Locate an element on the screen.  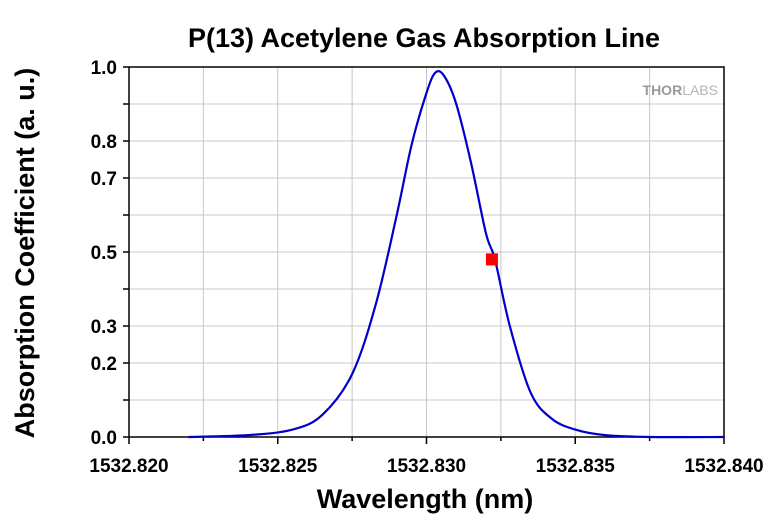
y-tick-label: 0.8 is located at coordinates (104, 142).